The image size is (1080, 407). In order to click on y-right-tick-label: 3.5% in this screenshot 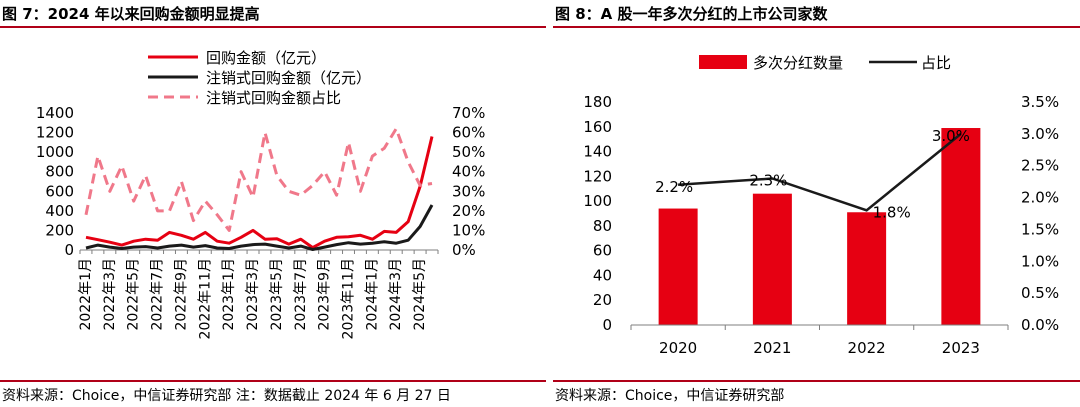, I will do `click(1040, 102)`.